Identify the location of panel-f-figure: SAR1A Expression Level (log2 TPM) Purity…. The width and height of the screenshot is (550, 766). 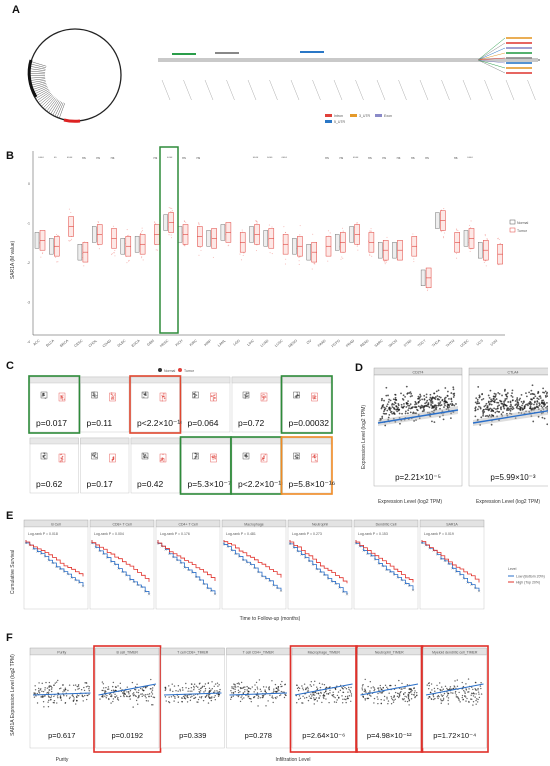
(249, 704).